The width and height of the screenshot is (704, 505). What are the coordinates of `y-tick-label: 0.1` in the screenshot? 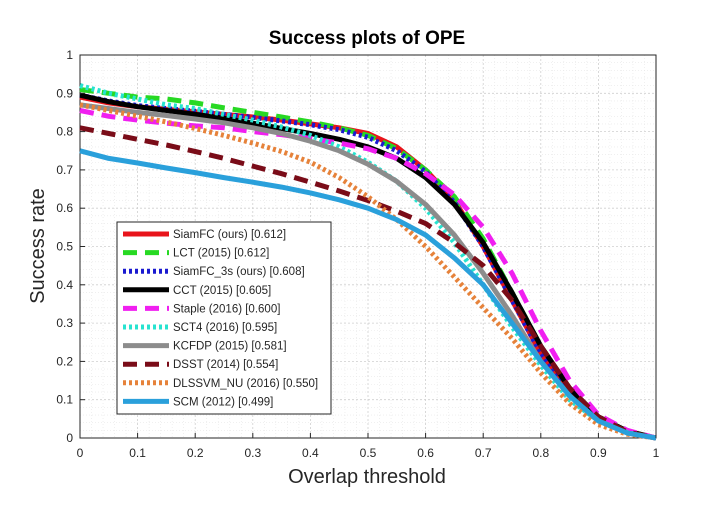 It's located at (64, 400).